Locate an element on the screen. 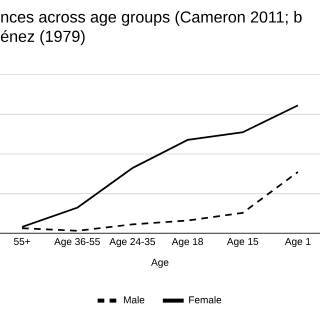  x-tick-label: Age 15 is located at coordinates (242, 242).